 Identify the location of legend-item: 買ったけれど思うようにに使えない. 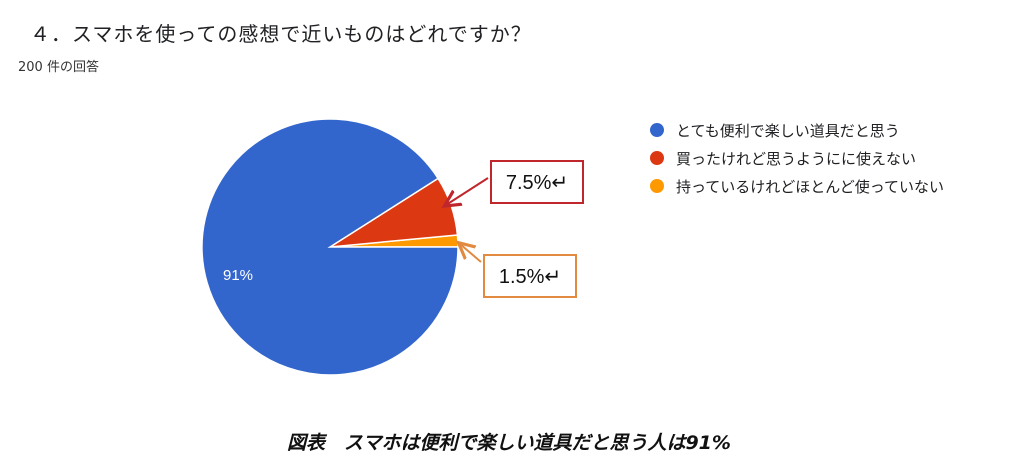
(797, 158).